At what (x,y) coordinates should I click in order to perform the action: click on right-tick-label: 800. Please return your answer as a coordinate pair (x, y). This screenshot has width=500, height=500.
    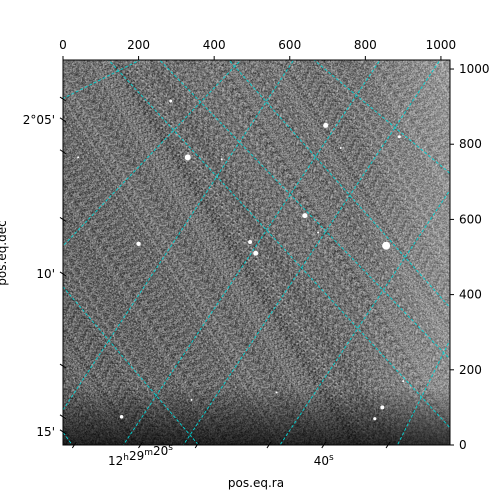
    Looking at the image, I should click on (470, 144).